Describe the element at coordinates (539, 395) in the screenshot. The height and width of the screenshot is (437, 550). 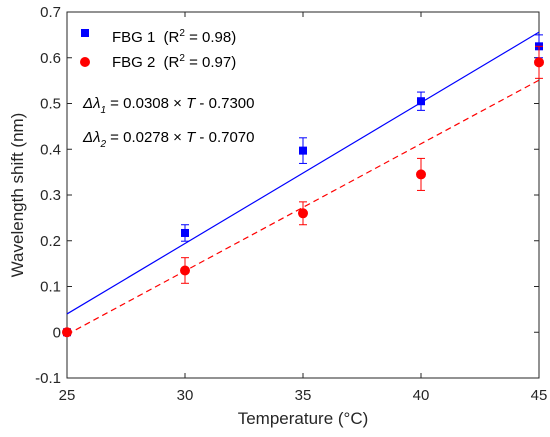
I see `x-tick-label-4: 45` at that location.